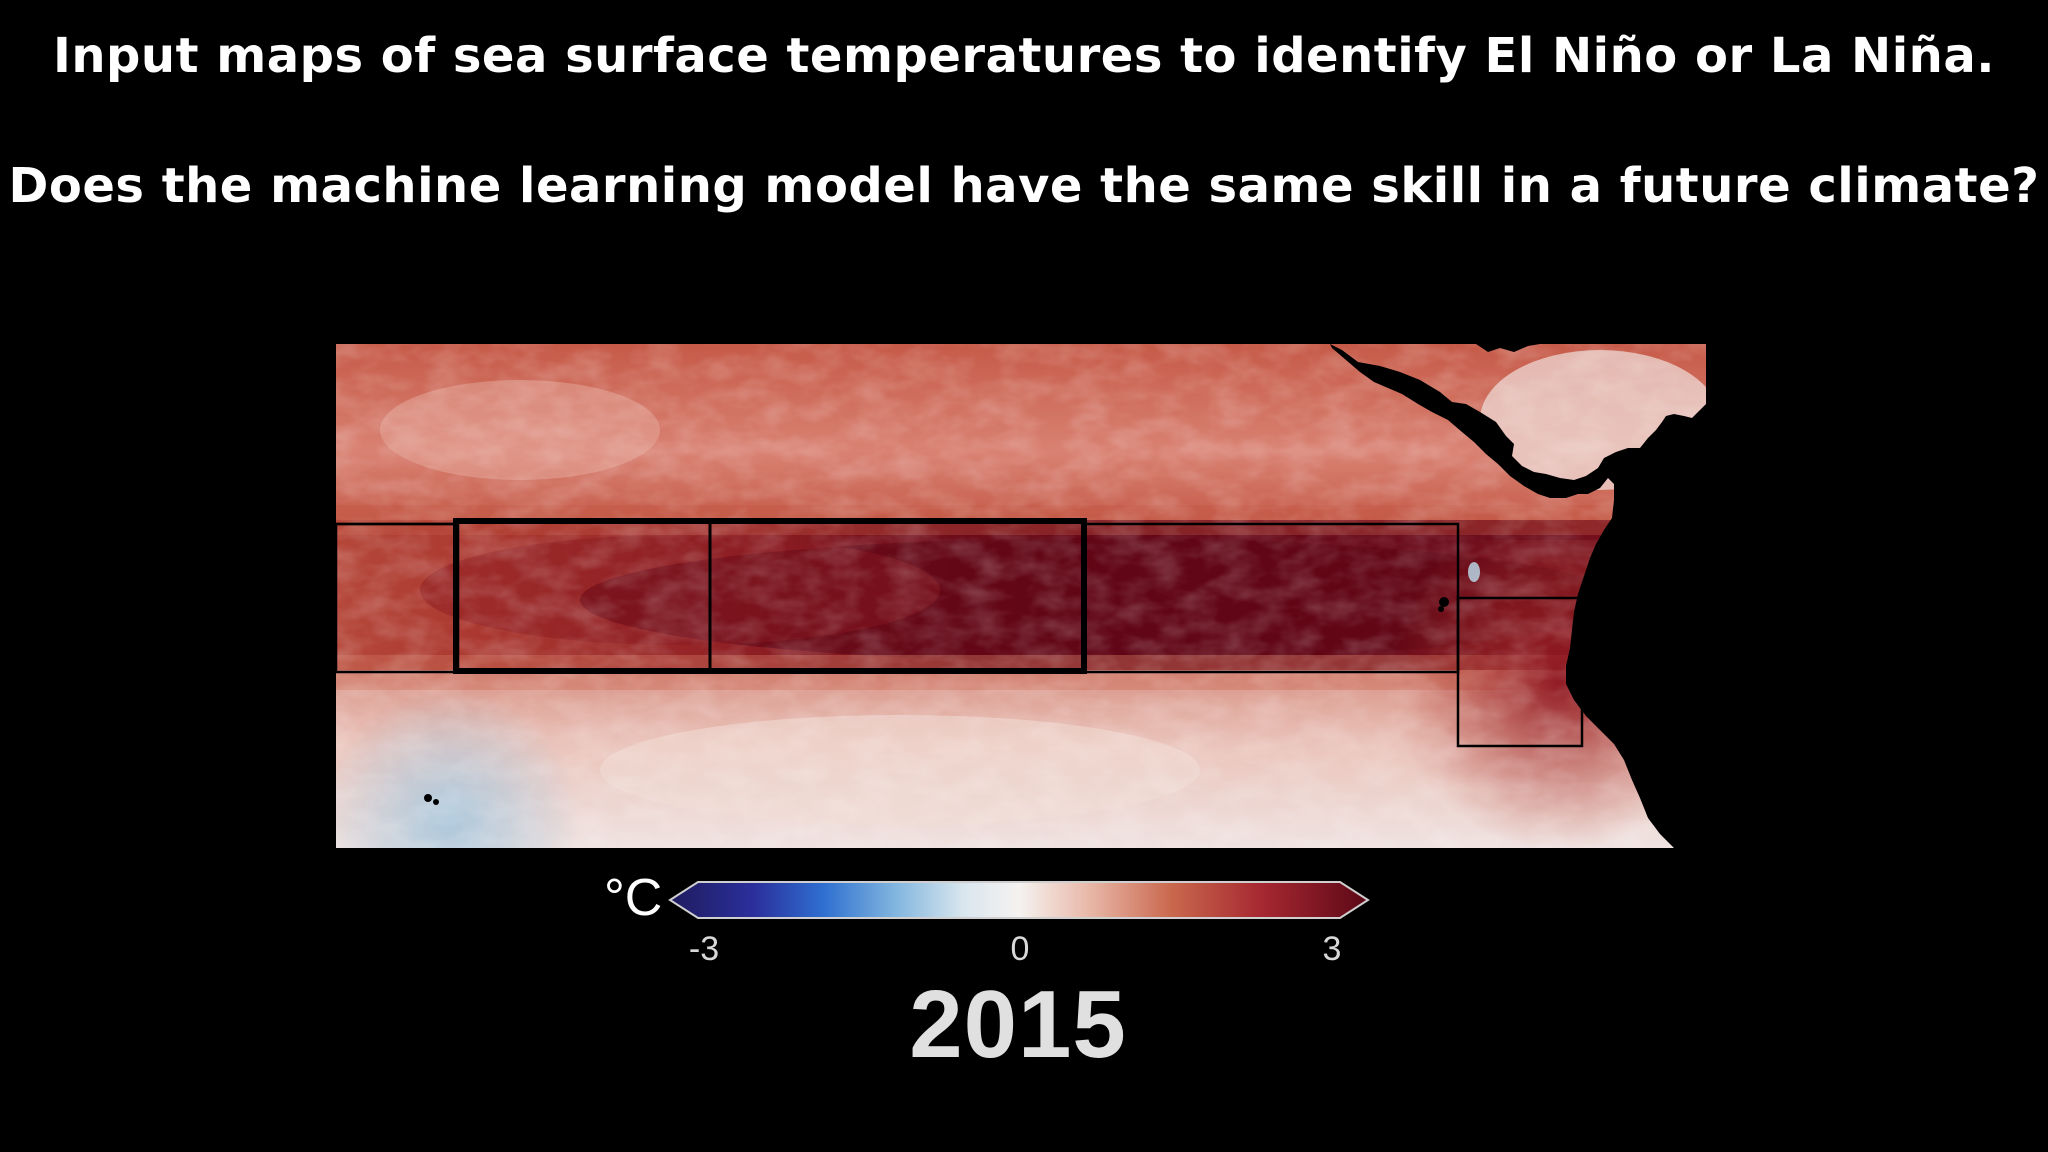 The image size is (2048, 1152). What do you see at coordinates (1332, 949) in the screenshot?
I see `colorbar-tick-max: 3` at bounding box center [1332, 949].